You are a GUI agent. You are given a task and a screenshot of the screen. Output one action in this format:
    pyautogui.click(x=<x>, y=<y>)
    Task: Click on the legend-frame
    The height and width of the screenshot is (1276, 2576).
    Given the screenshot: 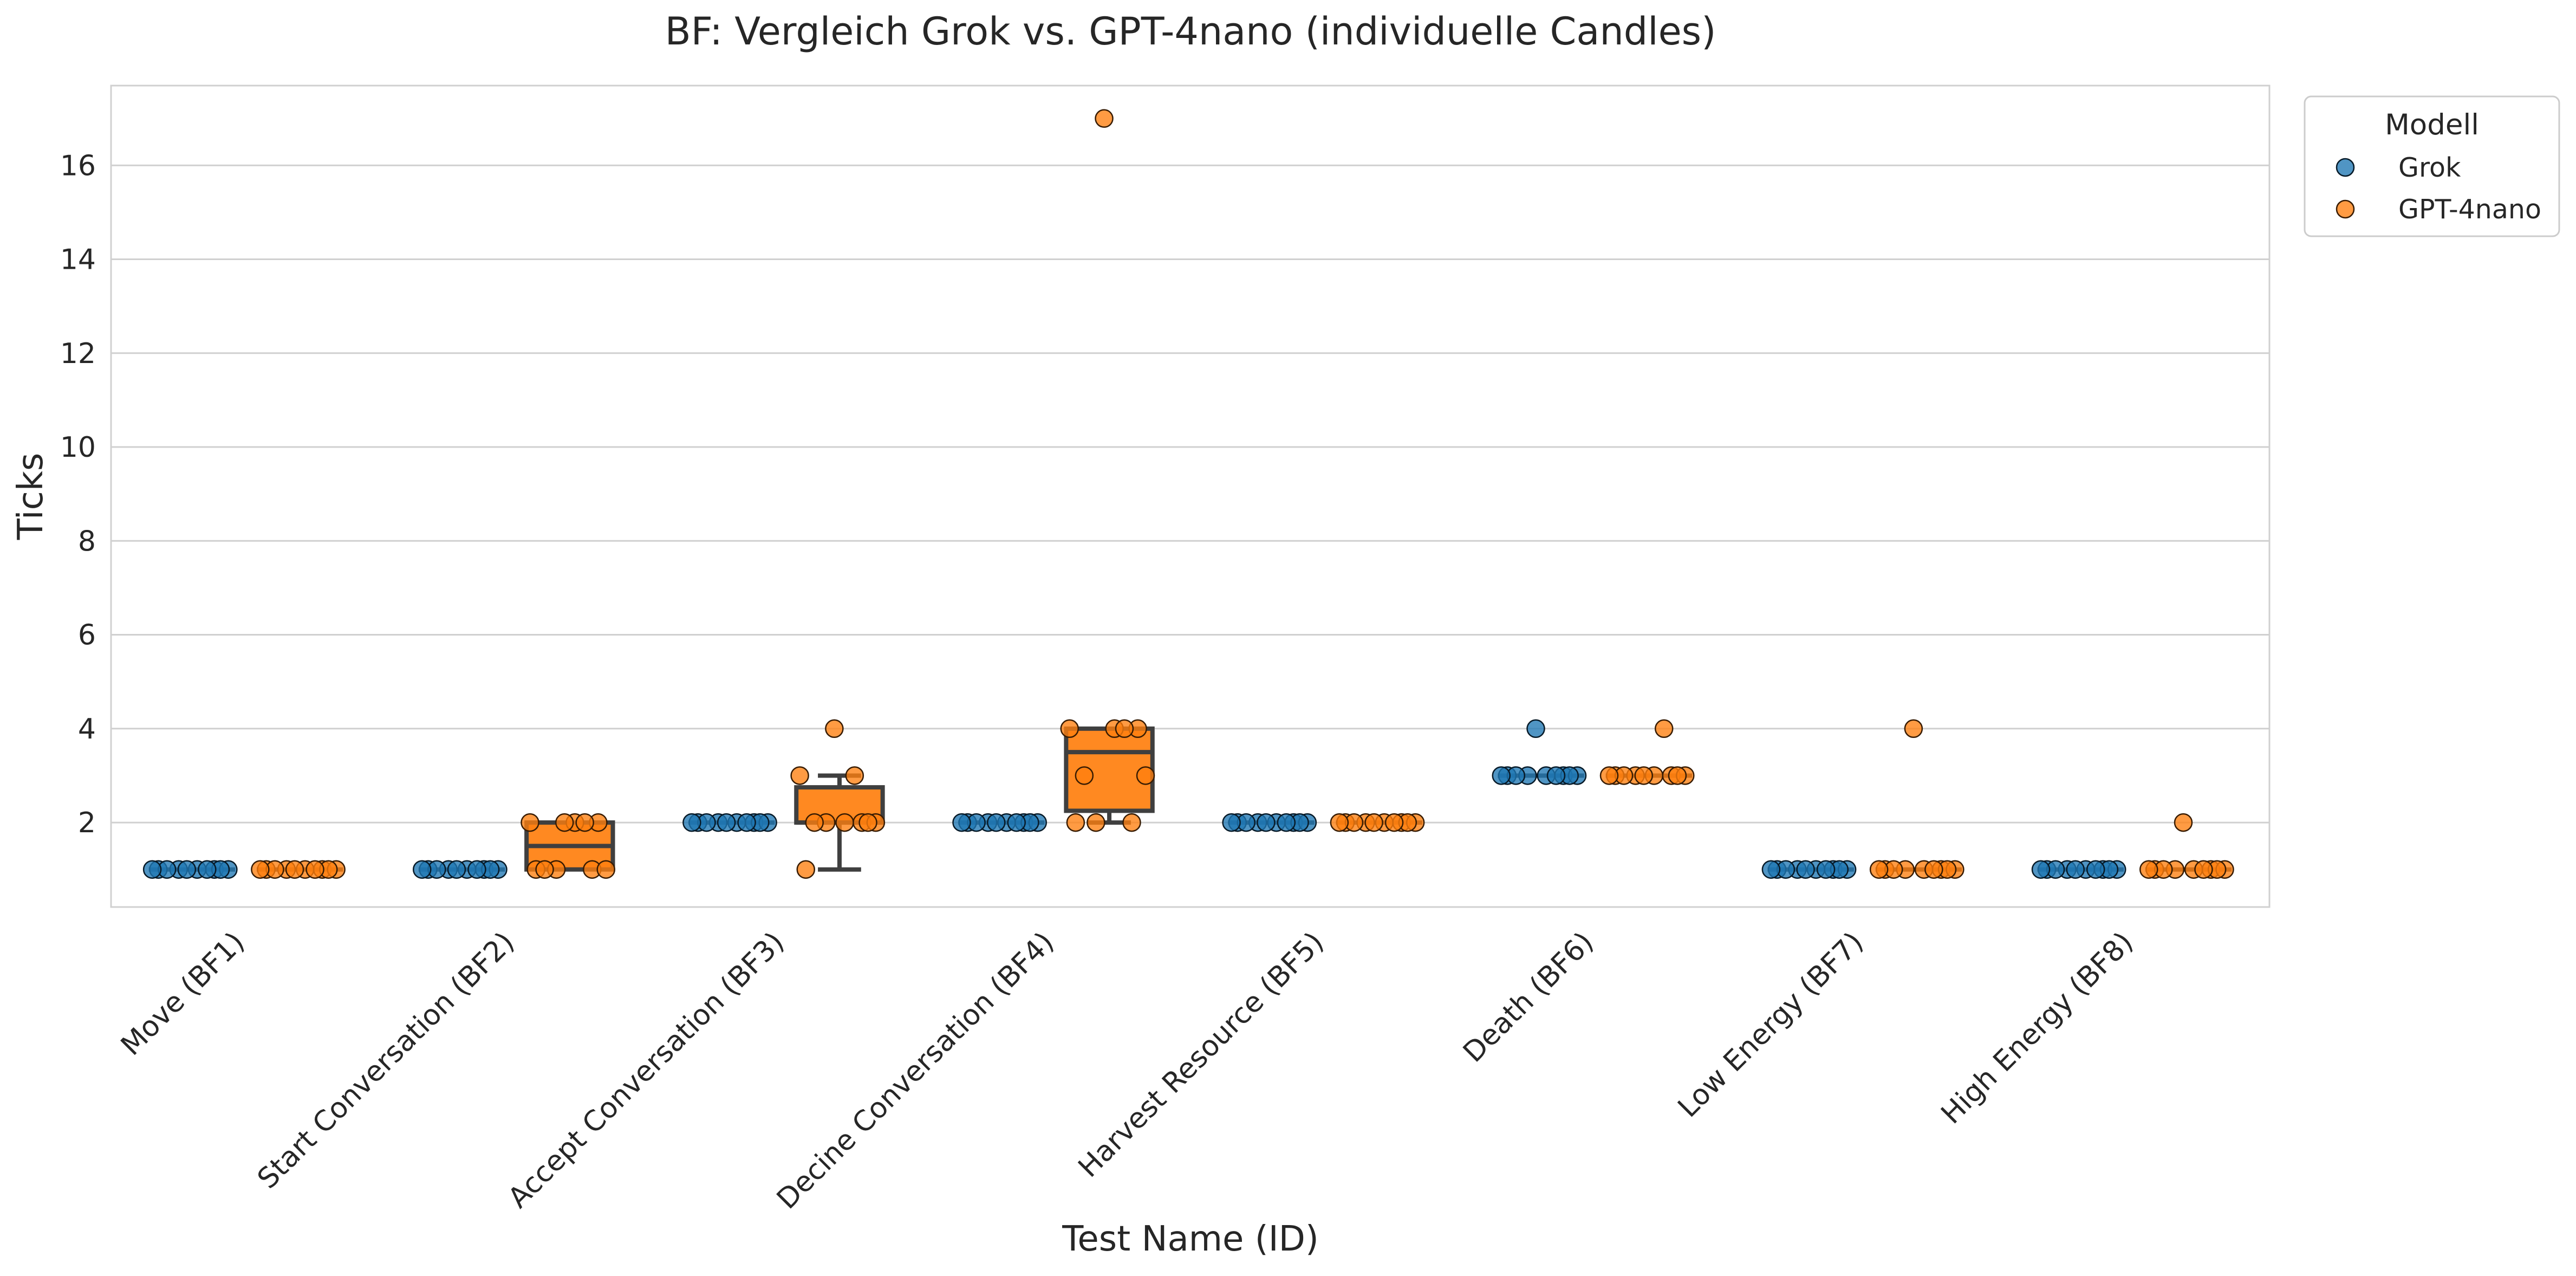 What is the action you would take?
    pyautogui.click(x=2432, y=166)
    